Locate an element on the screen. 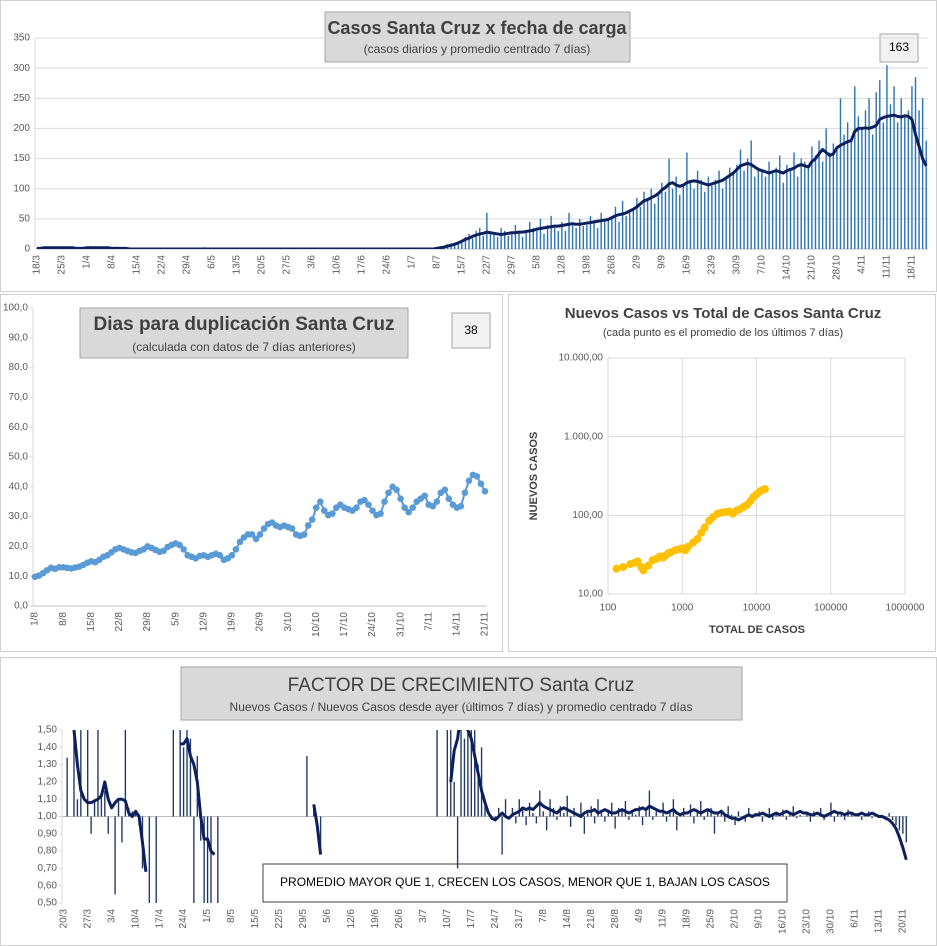 The height and width of the screenshot is (946, 937). chart-title: Casos Santa Cruz x fecha de carga is located at coordinates (477, 28).